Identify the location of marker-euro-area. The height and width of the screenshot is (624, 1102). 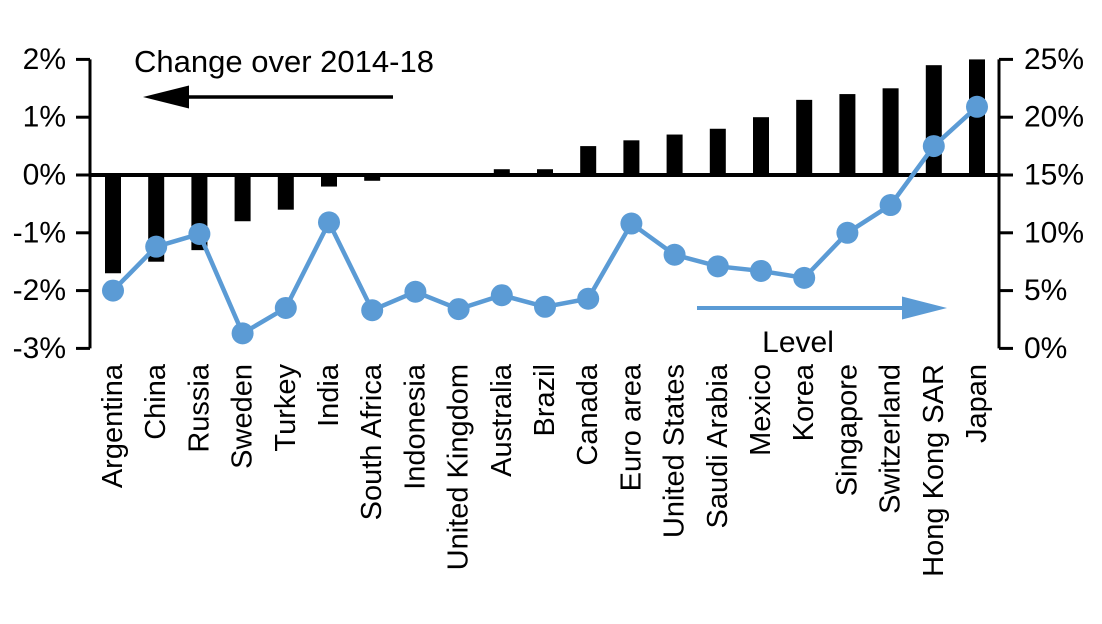
(631, 223).